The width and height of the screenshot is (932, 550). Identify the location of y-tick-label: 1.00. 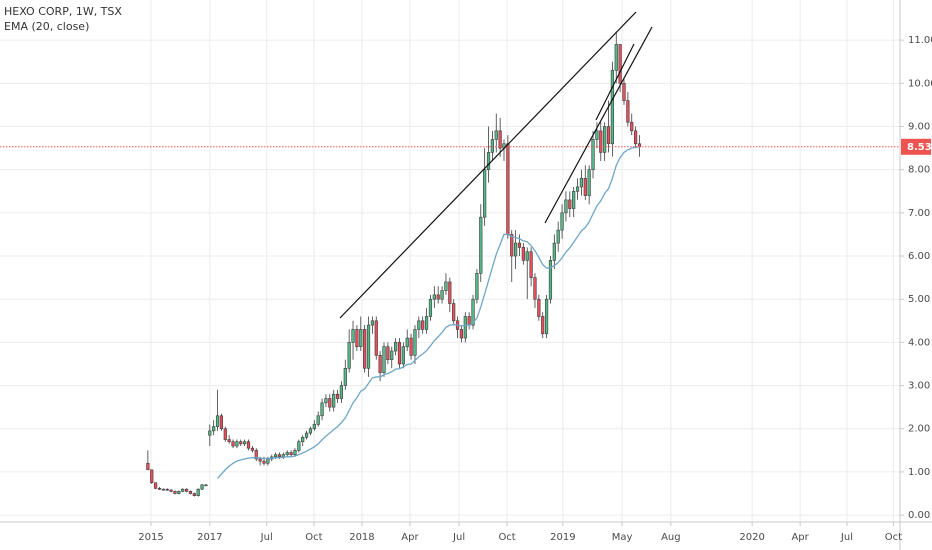
(919, 472).